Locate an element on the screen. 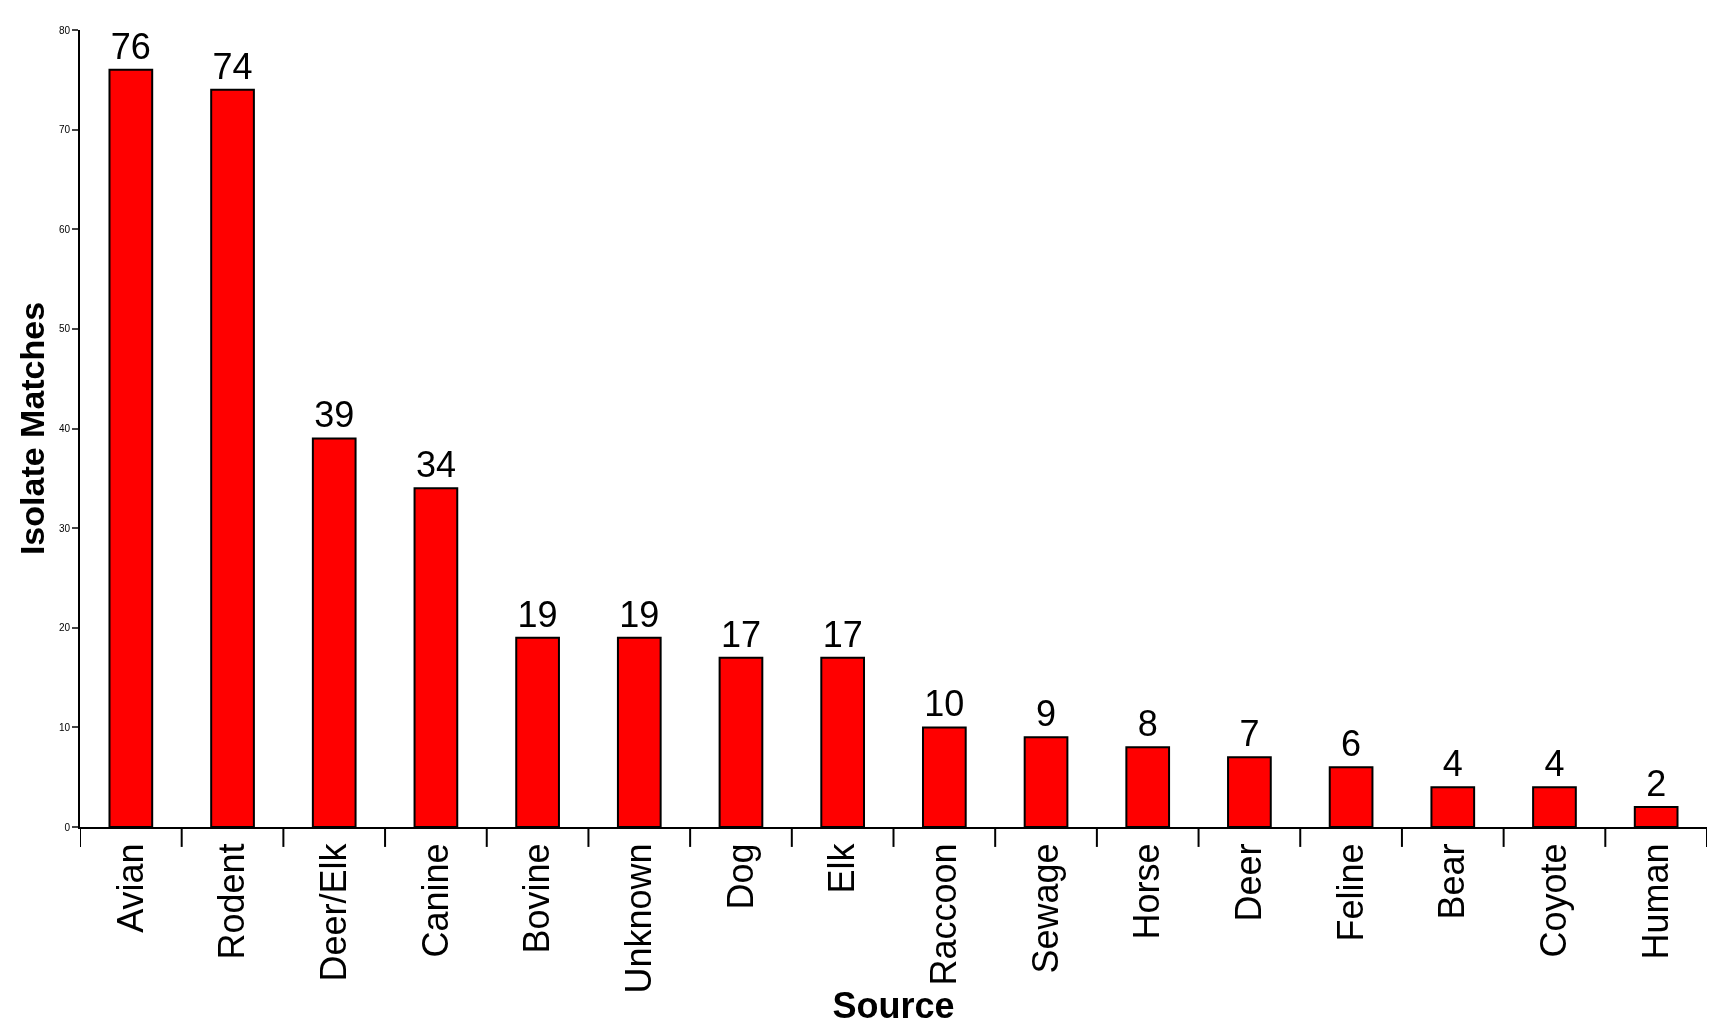 This screenshot has height=1027, width=1715. x-tick-label: Feline is located at coordinates (1350, 892).